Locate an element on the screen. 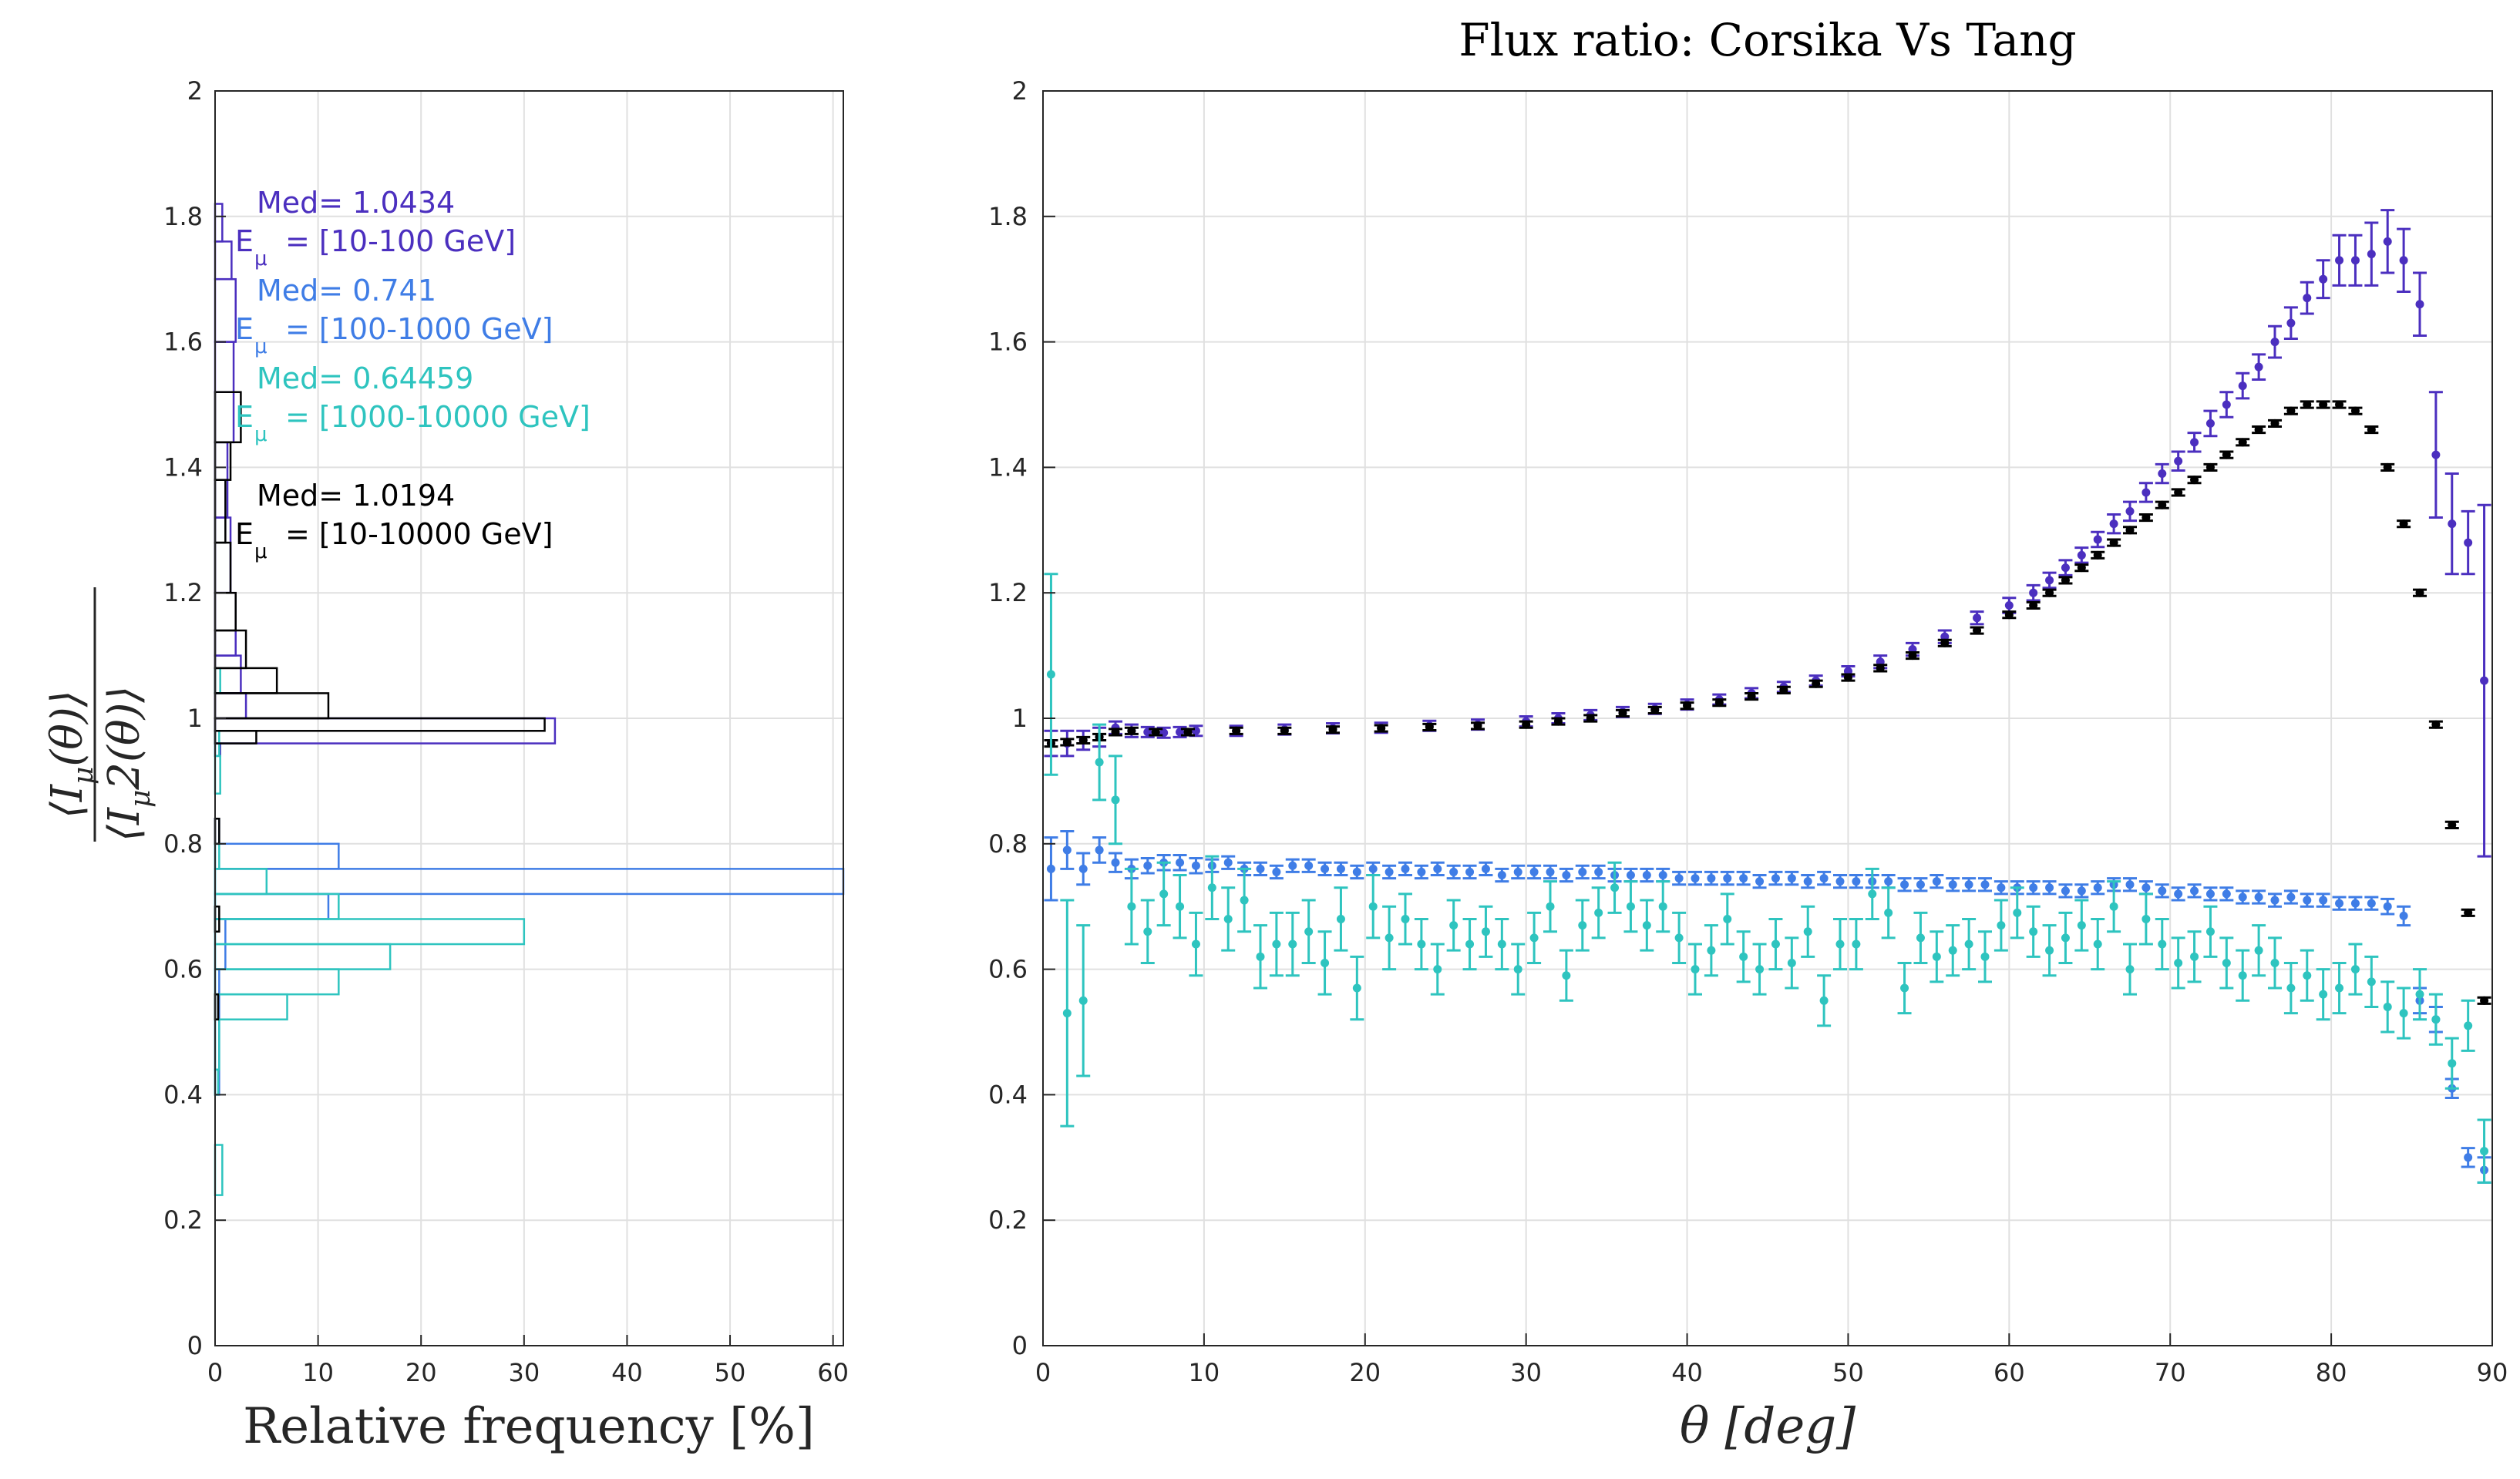 The height and width of the screenshot is (1479, 2520). right-xtick-label: 70 is located at coordinates (2170, 1372).